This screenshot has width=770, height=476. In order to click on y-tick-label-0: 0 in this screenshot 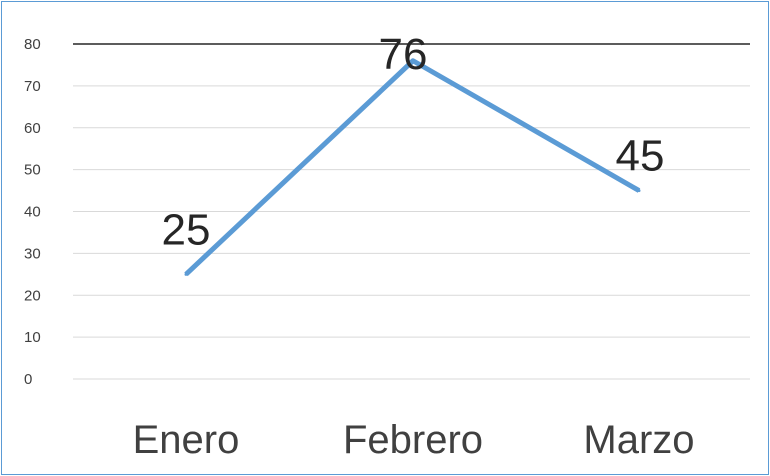, I will do `click(28, 379)`.